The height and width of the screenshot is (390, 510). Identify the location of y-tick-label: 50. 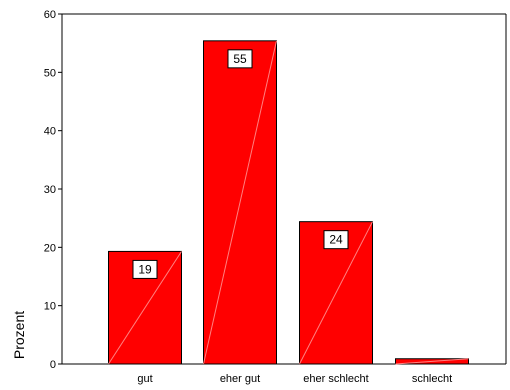
(50, 73).